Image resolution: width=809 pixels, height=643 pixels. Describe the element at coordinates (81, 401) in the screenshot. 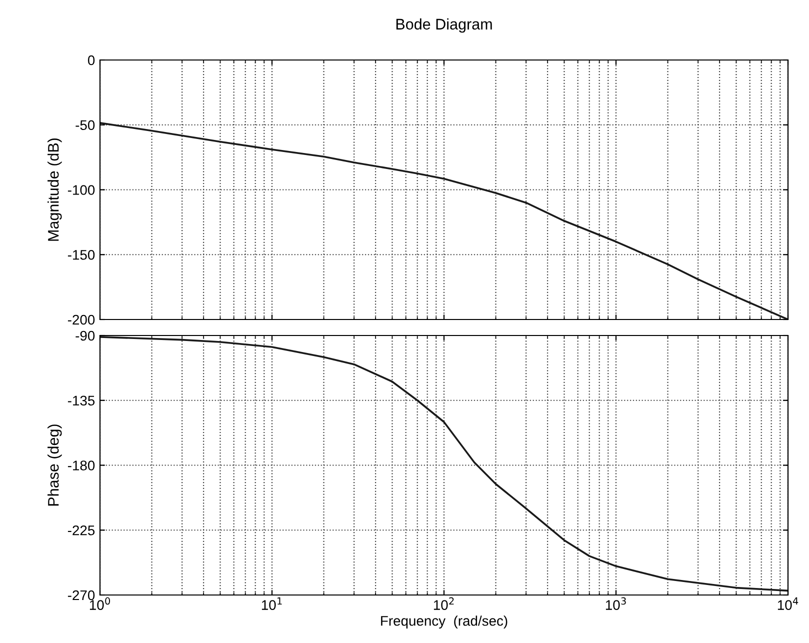

I see `y-tick-label: -135` at that location.